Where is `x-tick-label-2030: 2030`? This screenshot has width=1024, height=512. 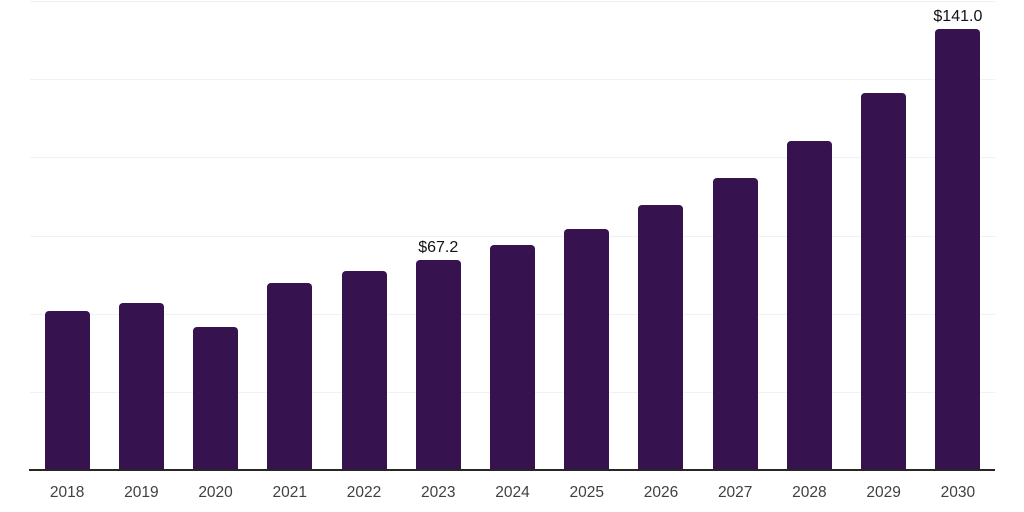
x-tick-label-2030: 2030 is located at coordinates (958, 492).